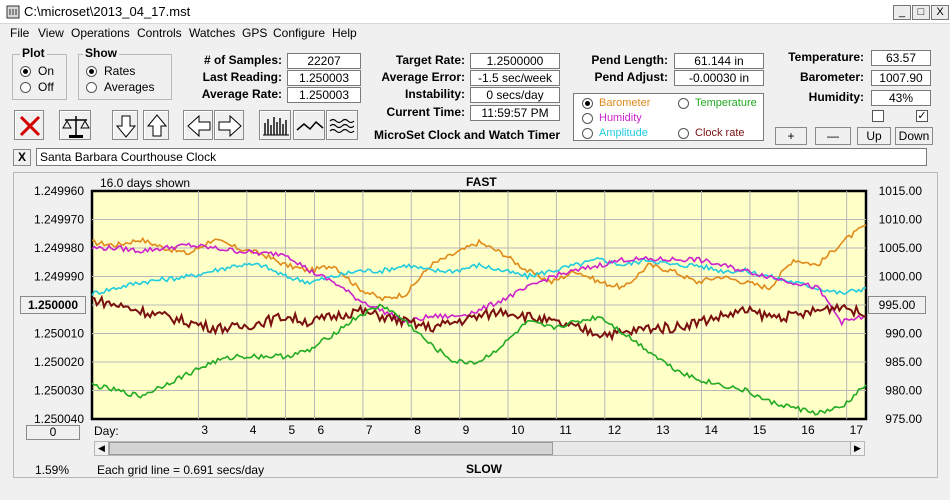  What do you see at coordinates (914, 136) in the screenshot?
I see `down-button: Down` at bounding box center [914, 136].